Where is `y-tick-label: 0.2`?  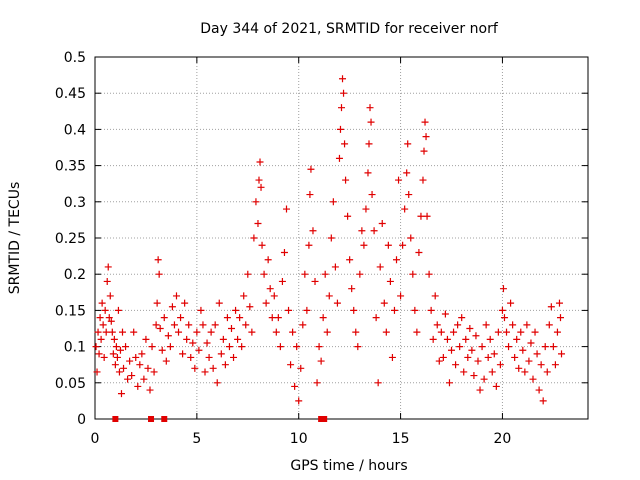
y-tick-label: 0.2 is located at coordinates (75, 275).